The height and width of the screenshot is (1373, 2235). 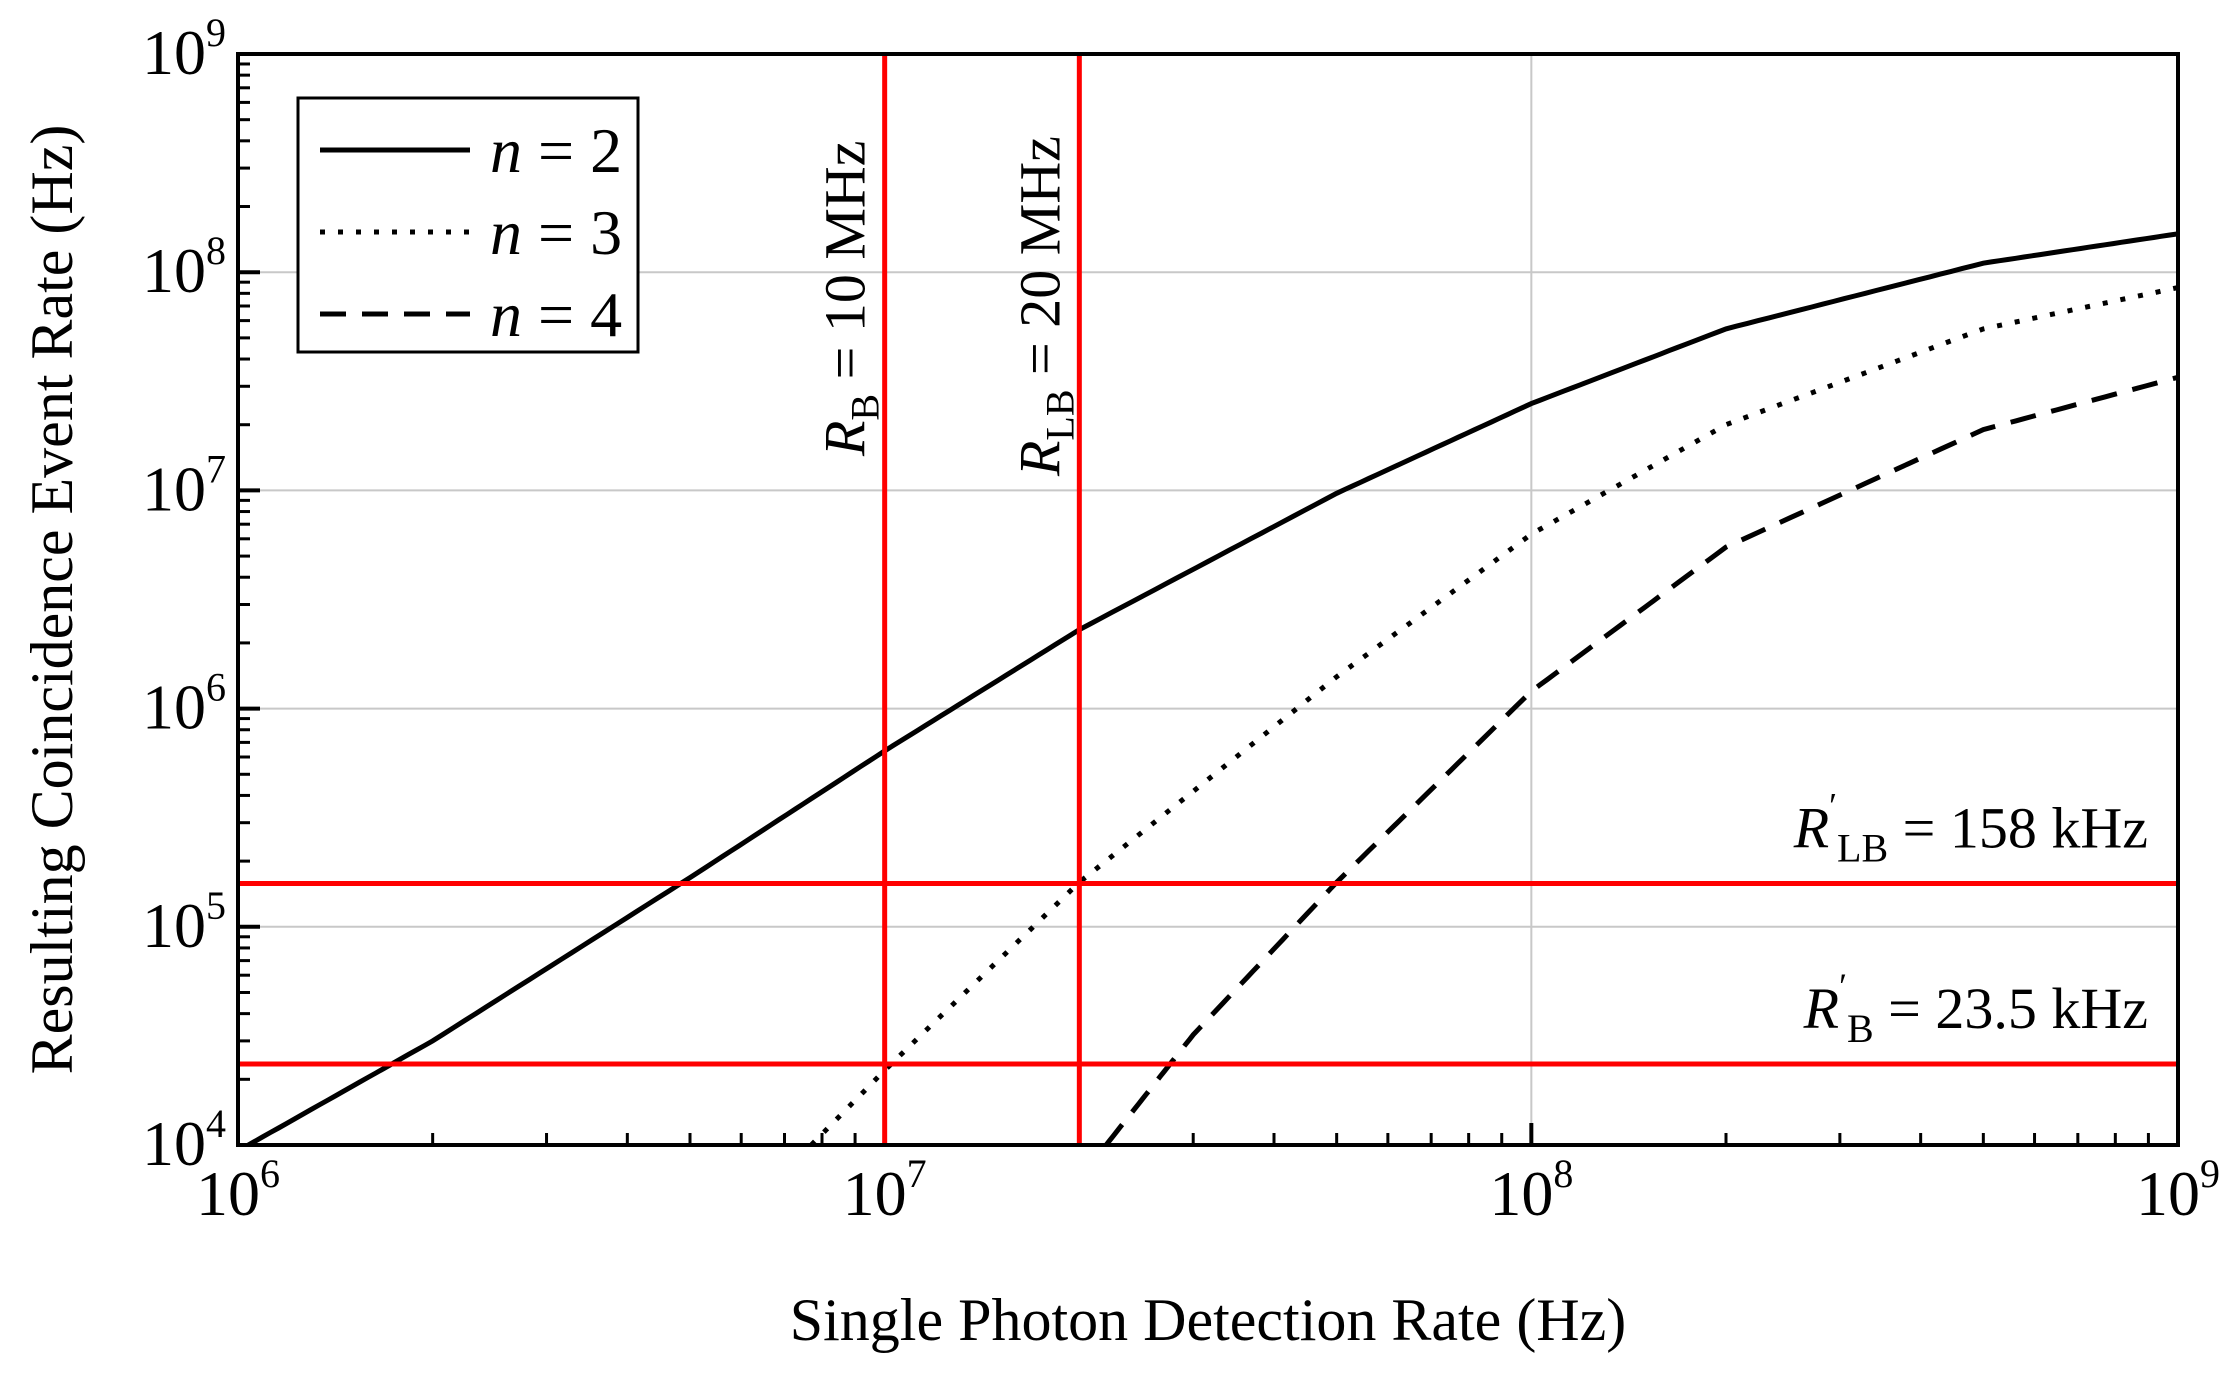 What do you see at coordinates (52, 600) in the screenshot?
I see `y-axis-label: Resulting Coincidence Event Rate (Hz)` at bounding box center [52, 600].